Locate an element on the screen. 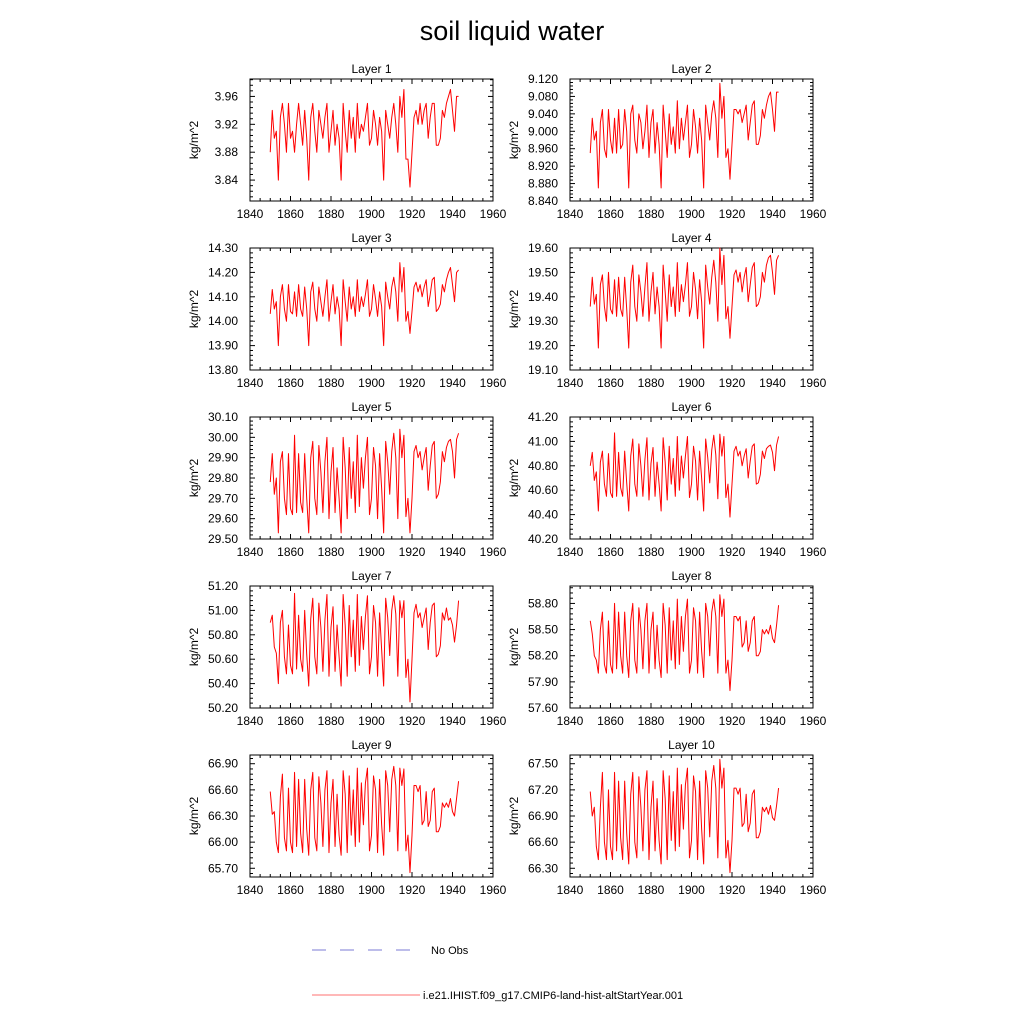  y-tick-label: 57.90 is located at coordinates (543, 682).